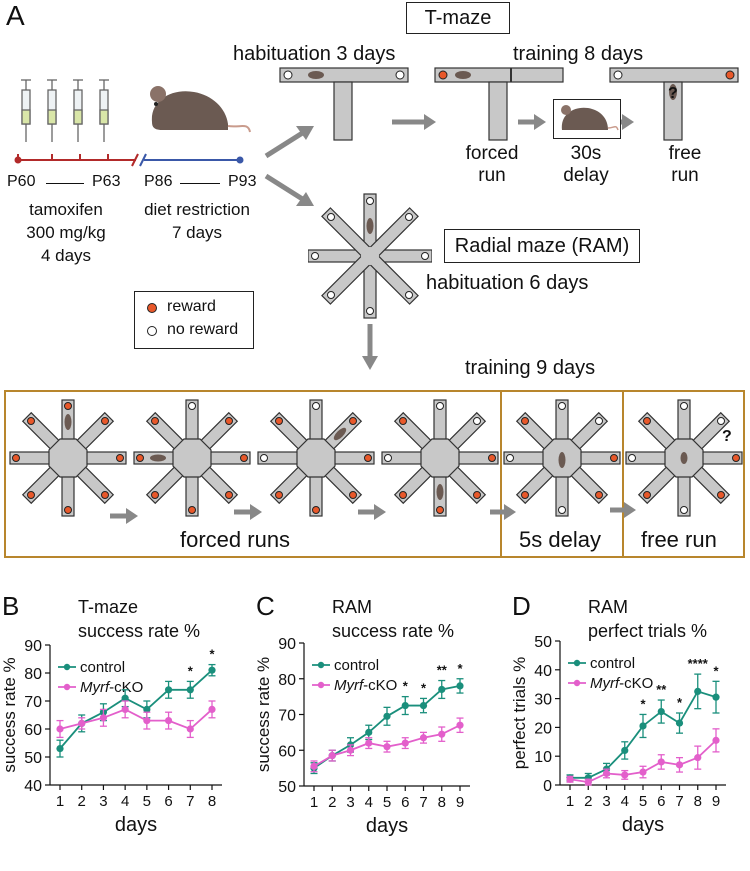 The height and width of the screenshot is (871, 750). I want to click on delay-line1: 30s, so click(586, 153).